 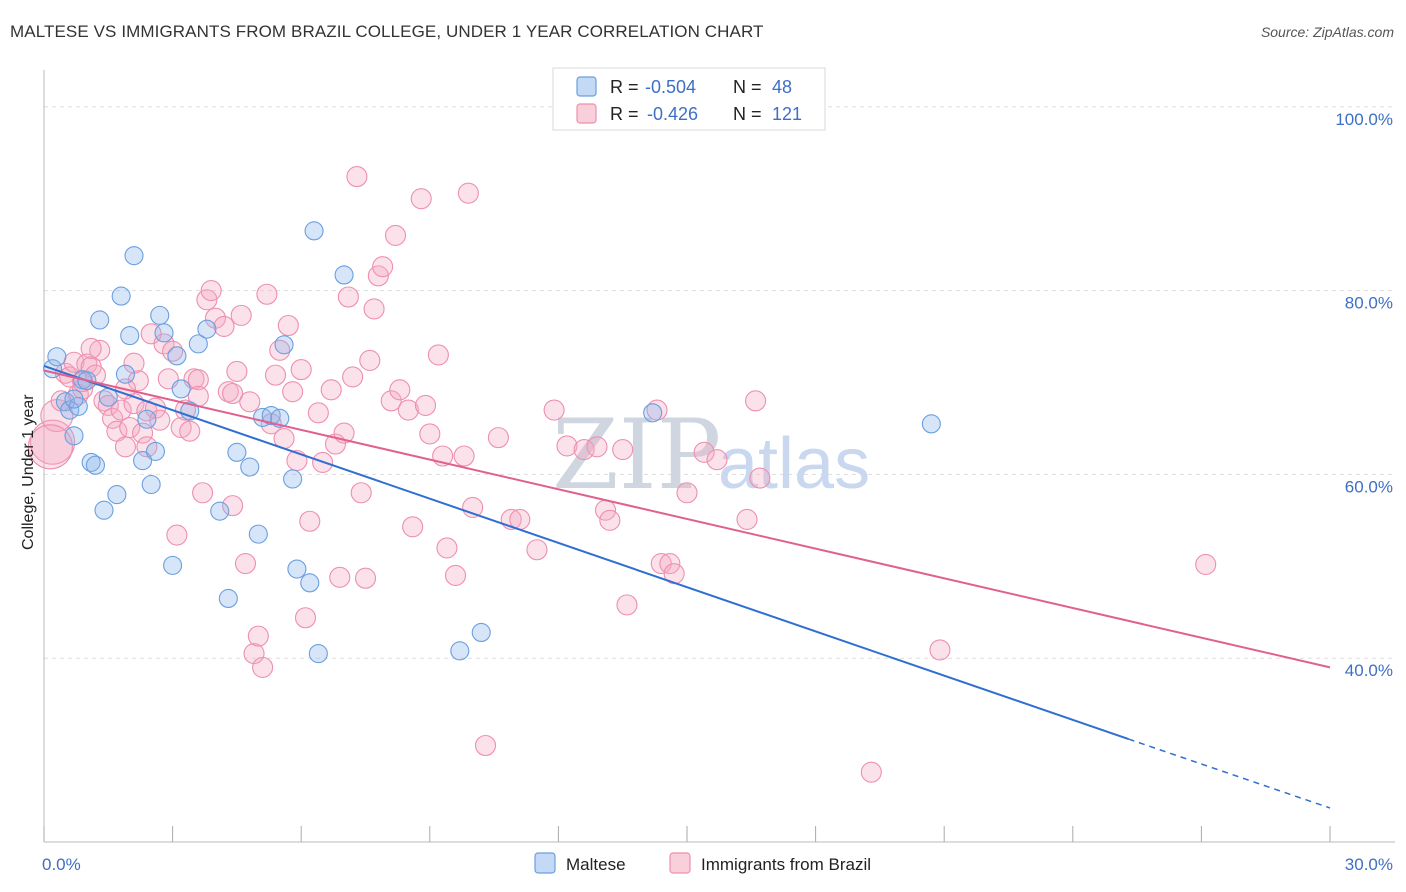 What do you see at coordinates (747, 87) in the screenshot?
I see `legend-n-label-1: N =` at bounding box center [747, 87].